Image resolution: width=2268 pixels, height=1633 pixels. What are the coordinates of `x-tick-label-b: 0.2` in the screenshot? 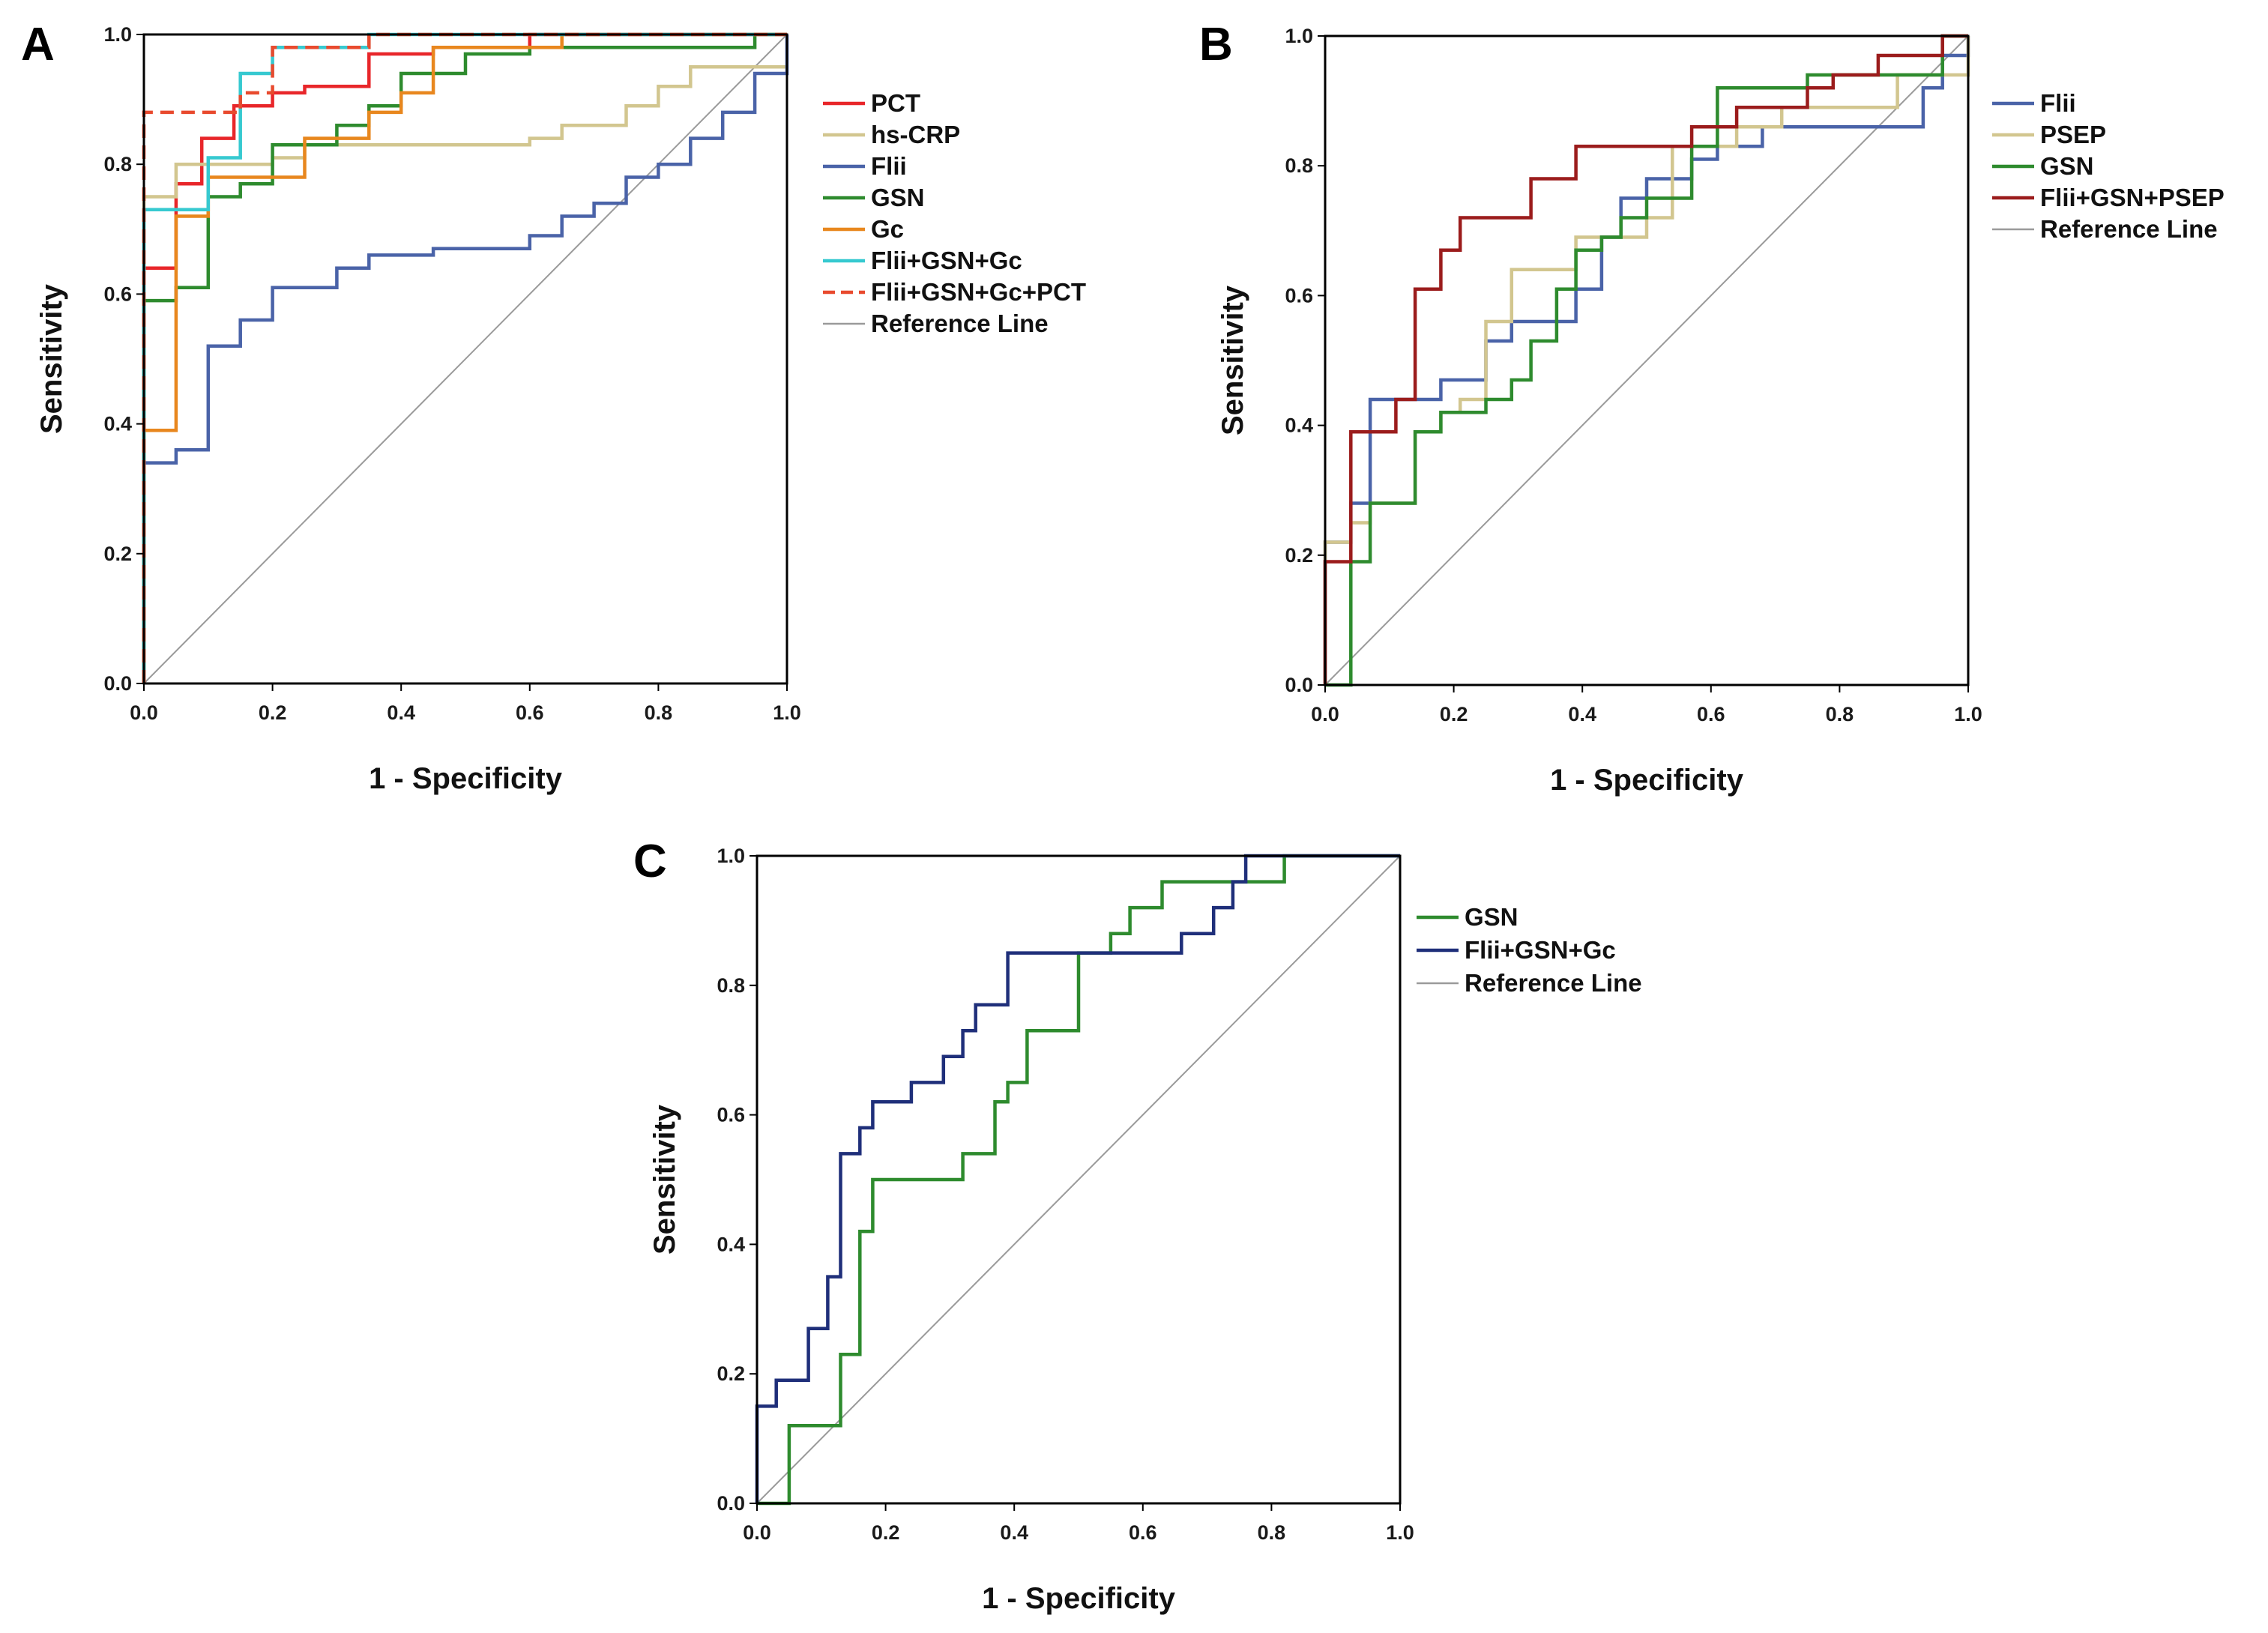 It's located at (1454, 714).